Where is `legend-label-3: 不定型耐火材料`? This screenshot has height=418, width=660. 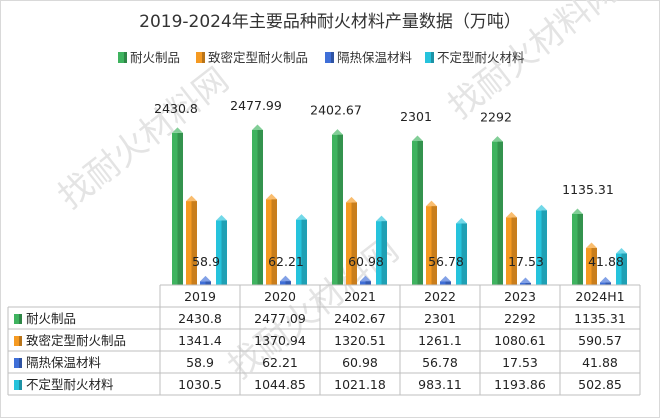
legend-label-3: 不定型耐火材料 is located at coordinates (481, 57).